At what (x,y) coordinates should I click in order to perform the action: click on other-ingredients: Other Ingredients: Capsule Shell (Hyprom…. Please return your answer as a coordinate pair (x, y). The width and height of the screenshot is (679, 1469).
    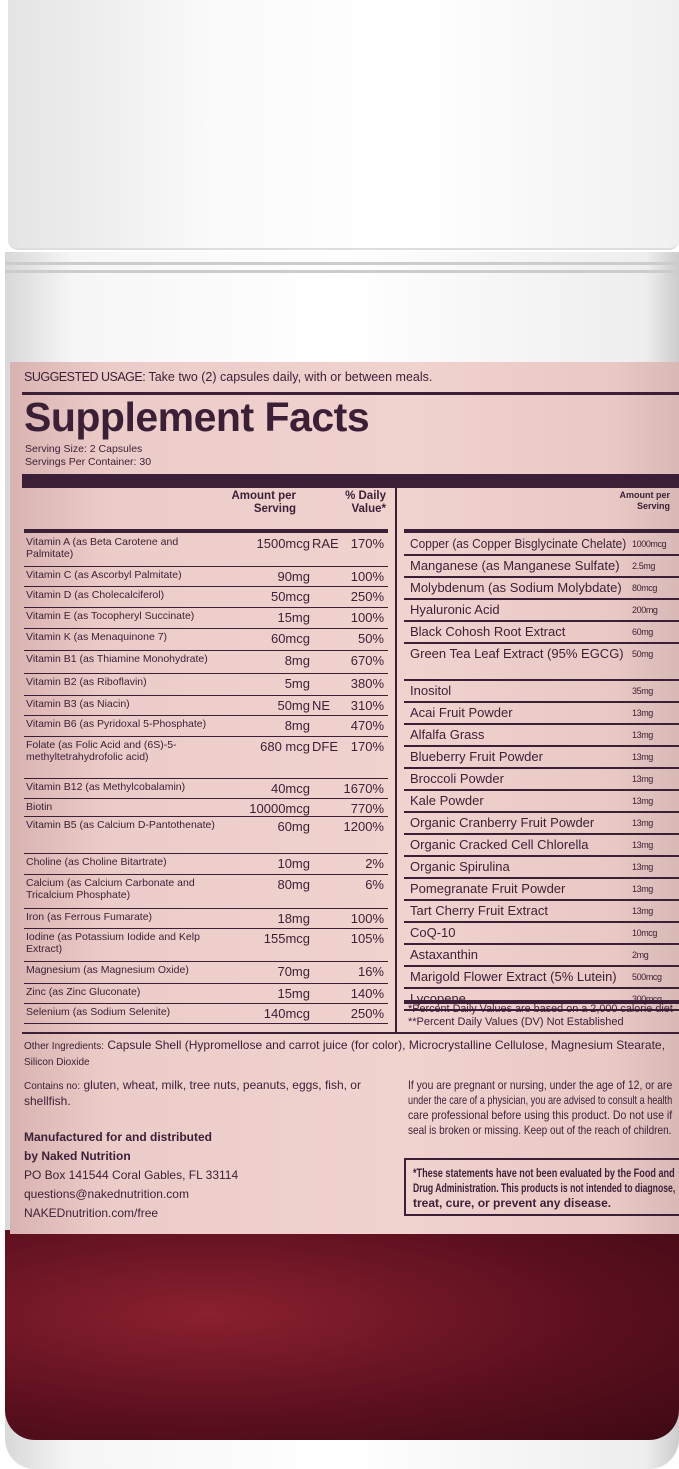
    Looking at the image, I should click on (349, 1054).